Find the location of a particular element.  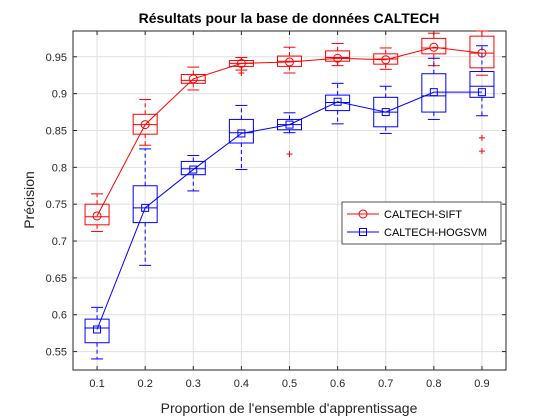

x-tick-label: 0.5 is located at coordinates (289, 384).